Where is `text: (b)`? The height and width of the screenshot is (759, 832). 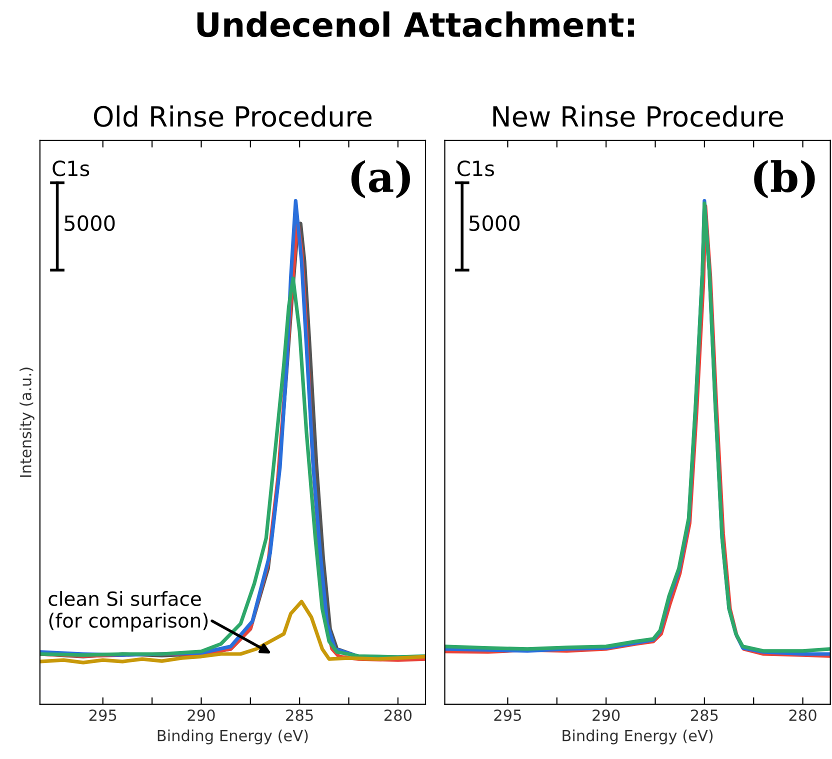 text: (b) is located at coordinates (784, 179).